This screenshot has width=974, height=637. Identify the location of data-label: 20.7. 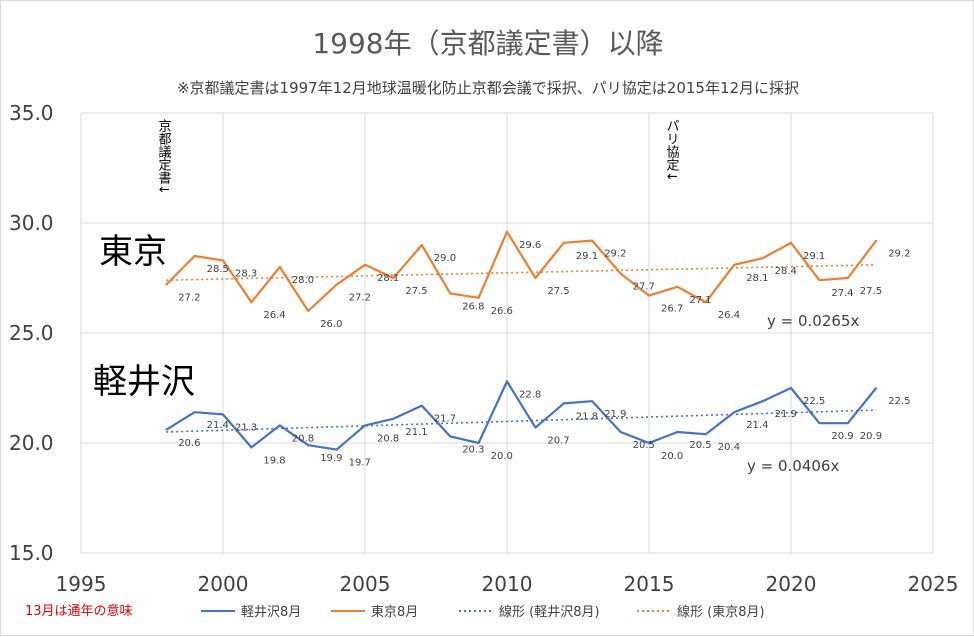
(558, 441).